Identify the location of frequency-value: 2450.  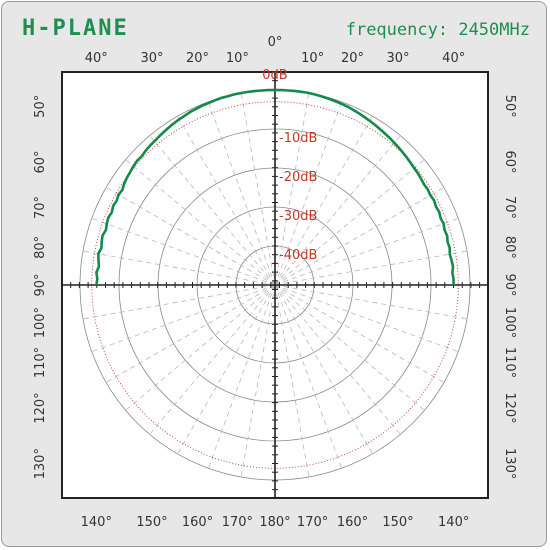
(479, 30).